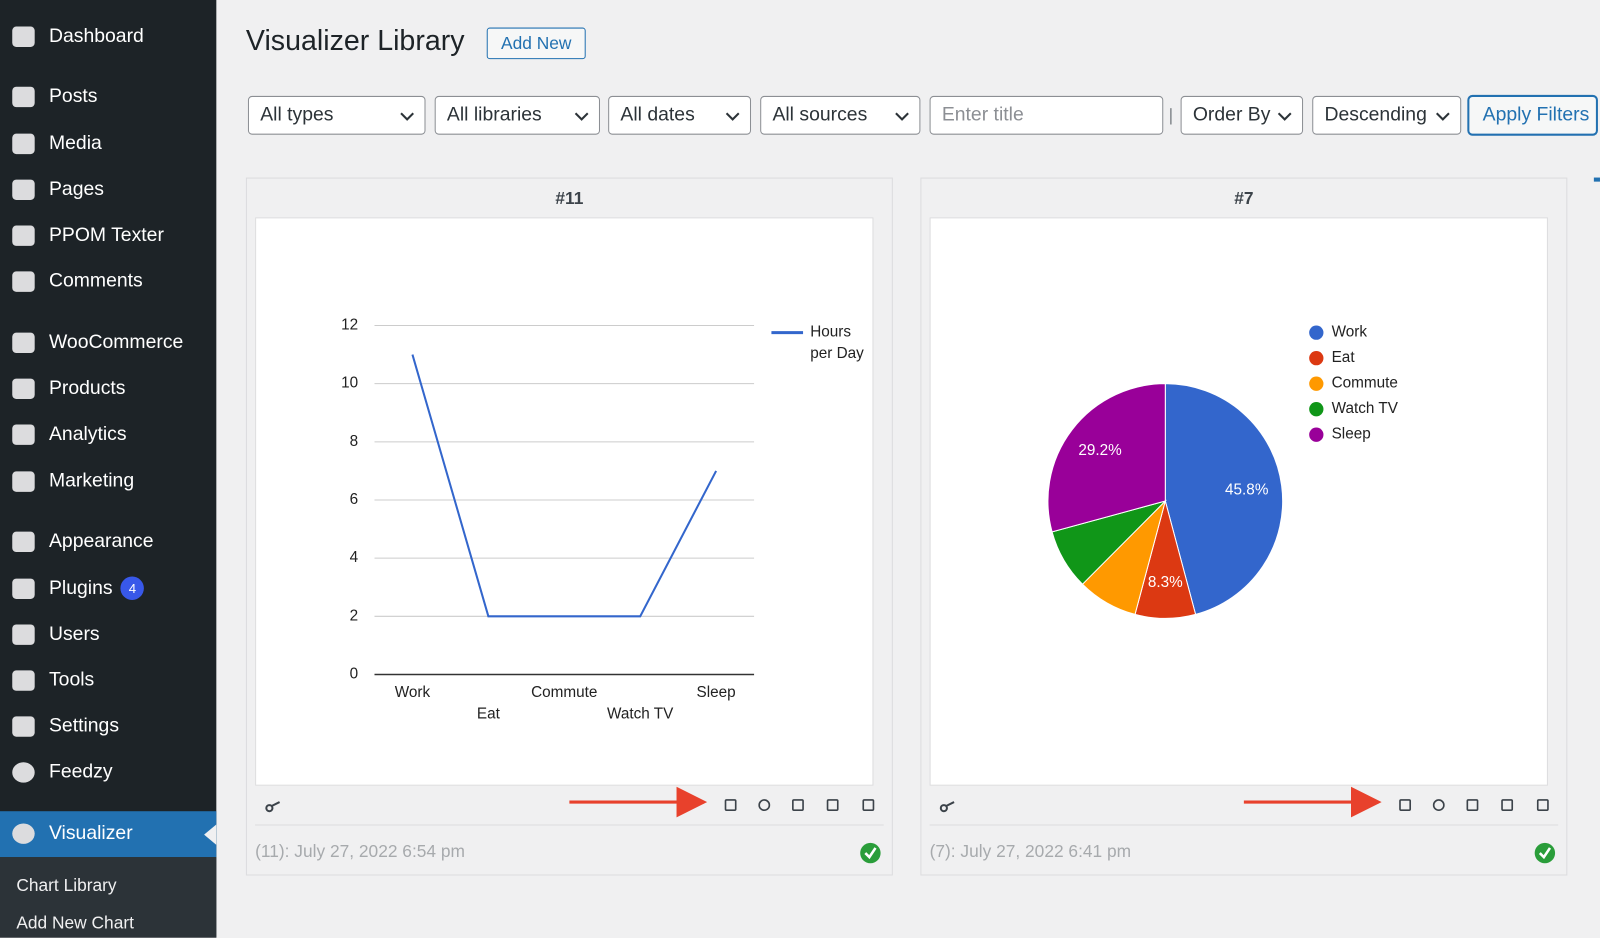  I want to click on menu-item: Tools, so click(71, 680).